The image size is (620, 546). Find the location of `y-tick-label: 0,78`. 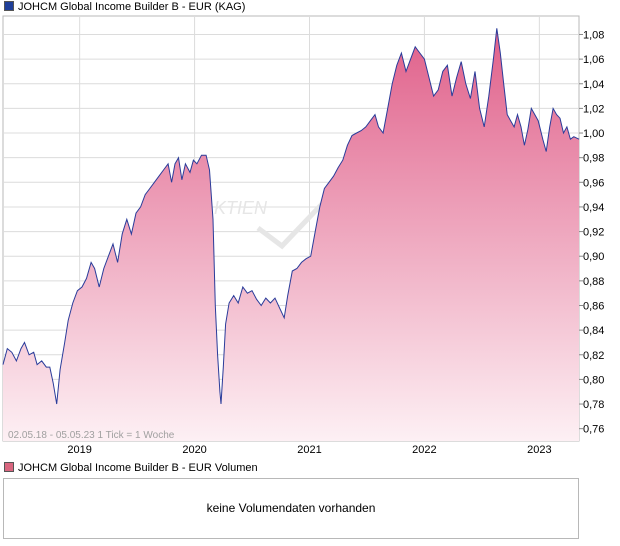

y-tick-label: 0,78 is located at coordinates (593, 405).